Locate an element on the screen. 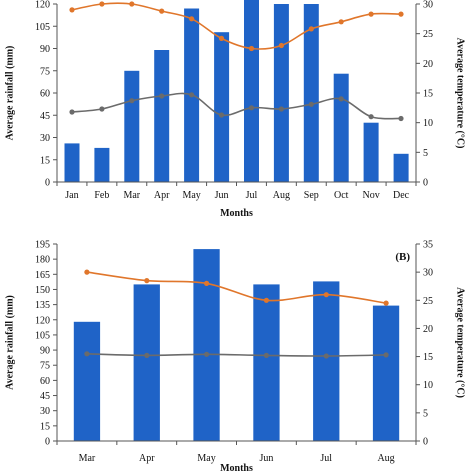 The height and width of the screenshot is (474, 474). chart2-y2-tick-label: 5 is located at coordinates (425, 413).